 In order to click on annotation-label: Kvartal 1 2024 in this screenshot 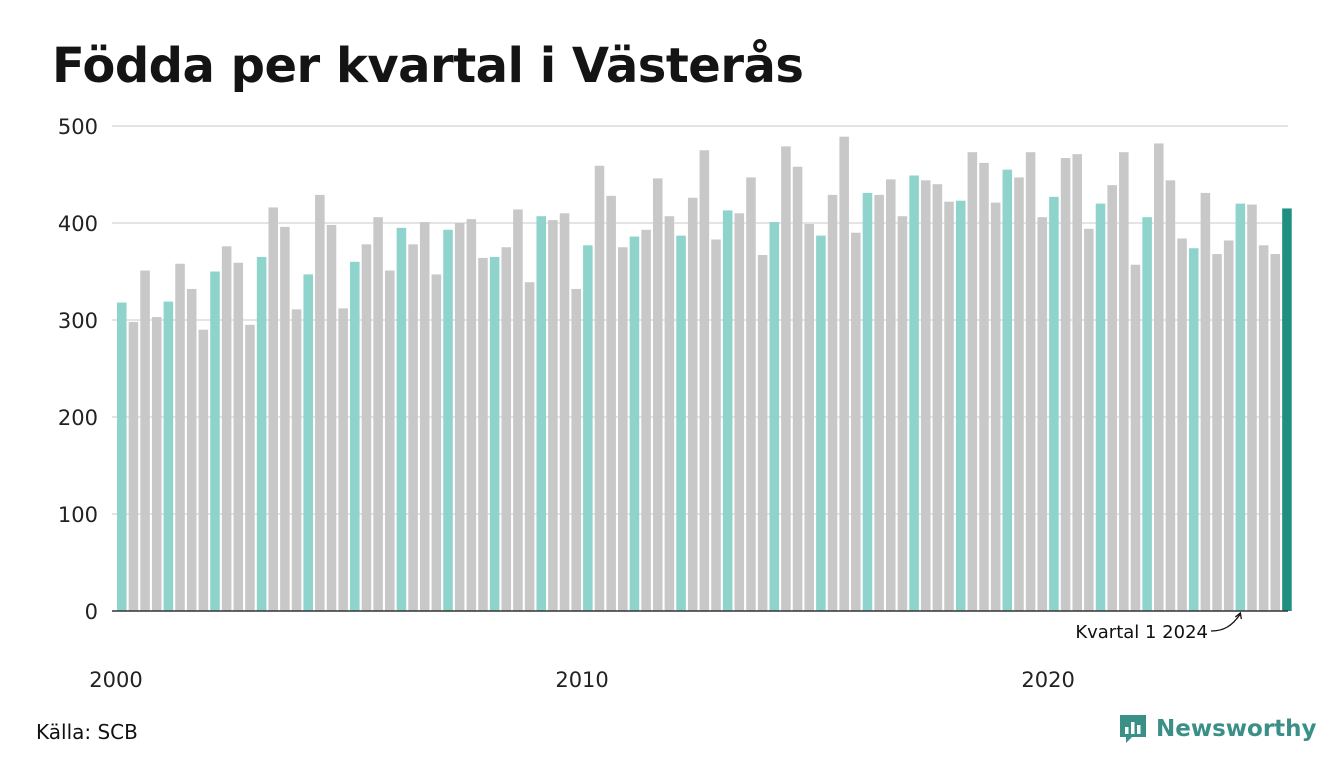, I will do `click(1141, 632)`.